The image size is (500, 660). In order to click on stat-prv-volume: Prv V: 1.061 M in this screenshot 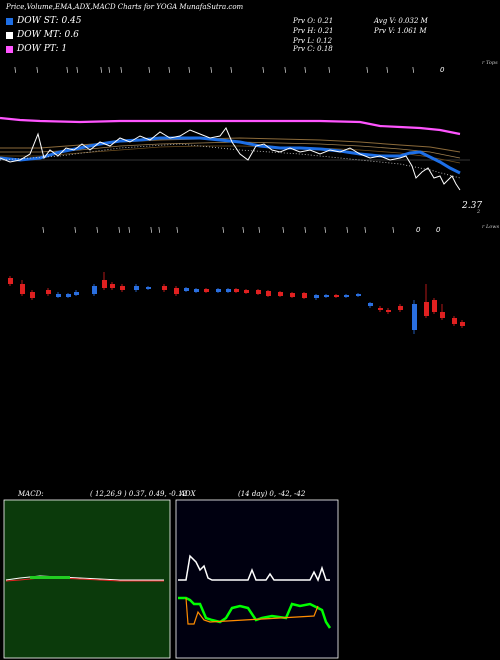, I will do `click(400, 31)`.